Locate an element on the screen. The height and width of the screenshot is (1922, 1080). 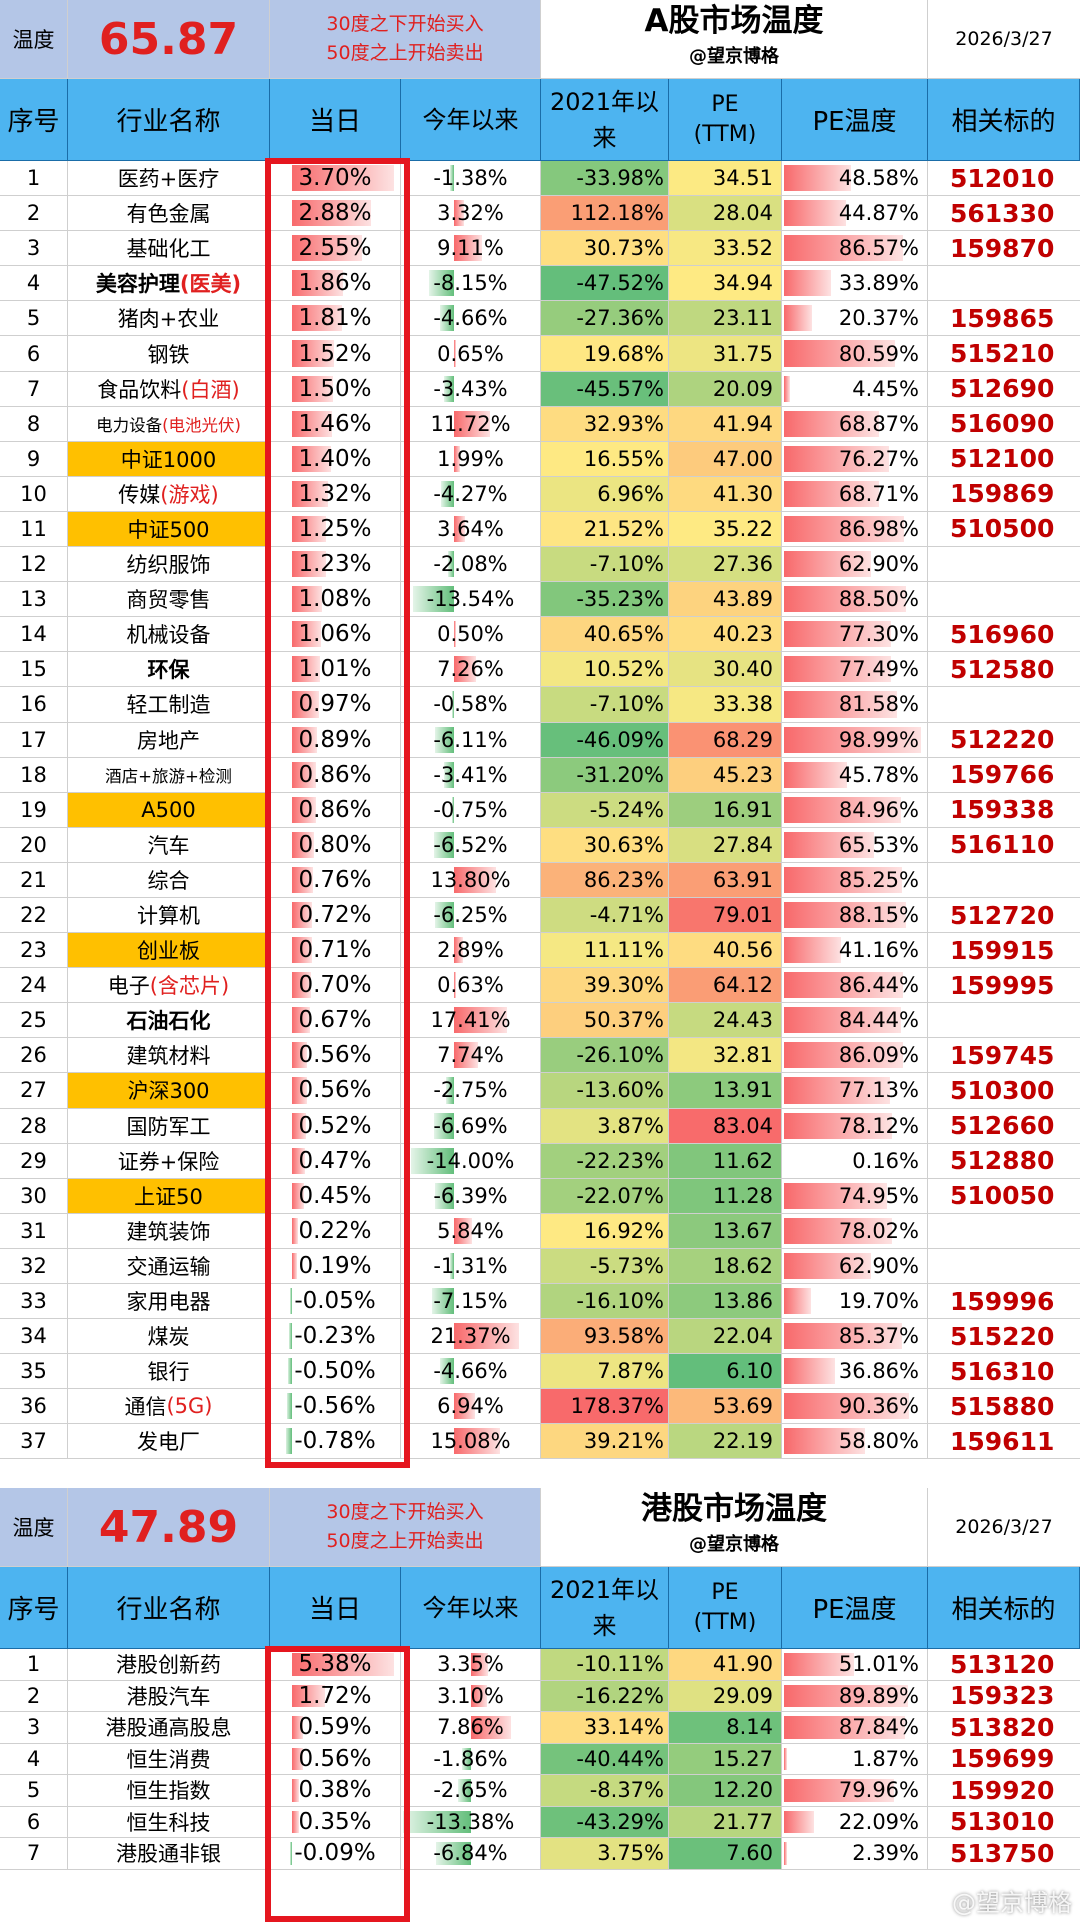
a-row-index: 4 is located at coordinates (34, 283).